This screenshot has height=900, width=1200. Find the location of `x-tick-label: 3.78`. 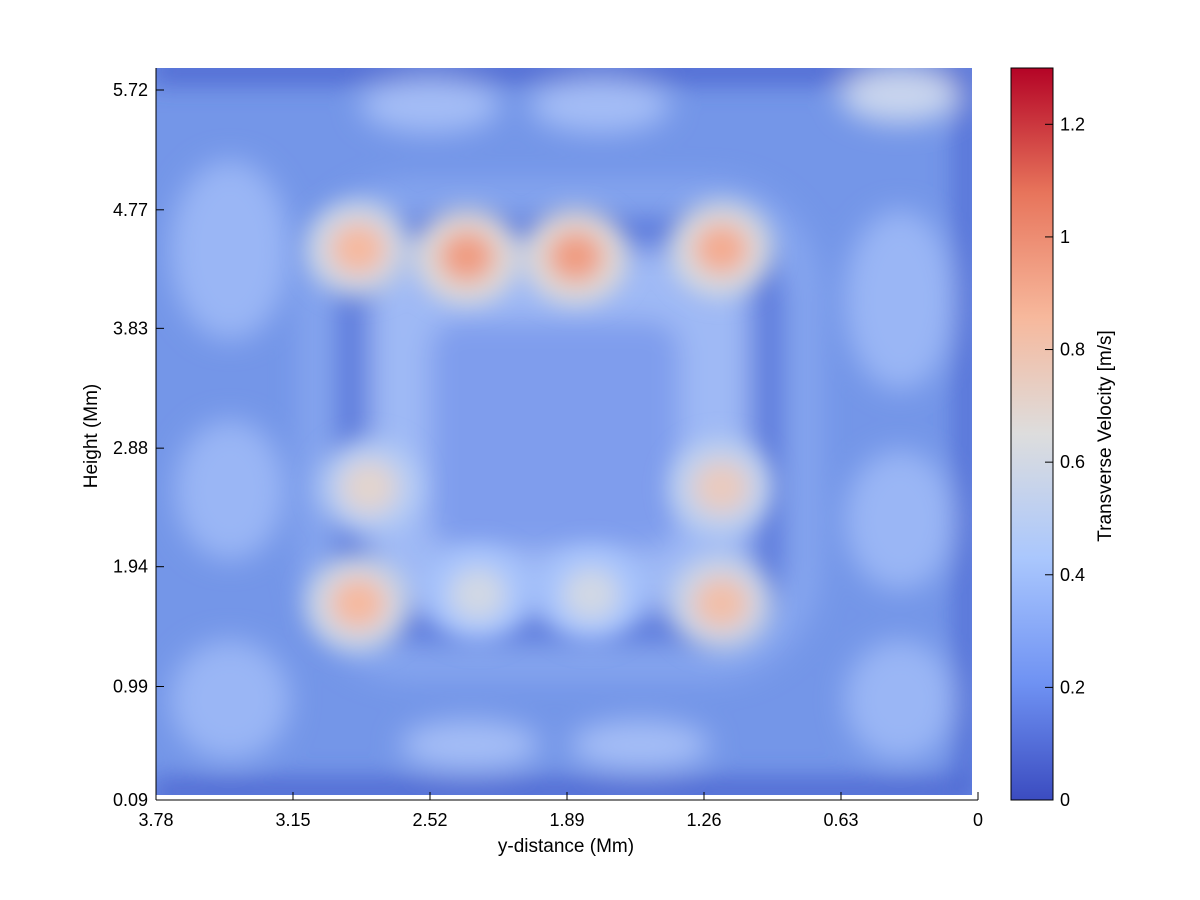

x-tick-label: 3.78 is located at coordinates (155, 820).